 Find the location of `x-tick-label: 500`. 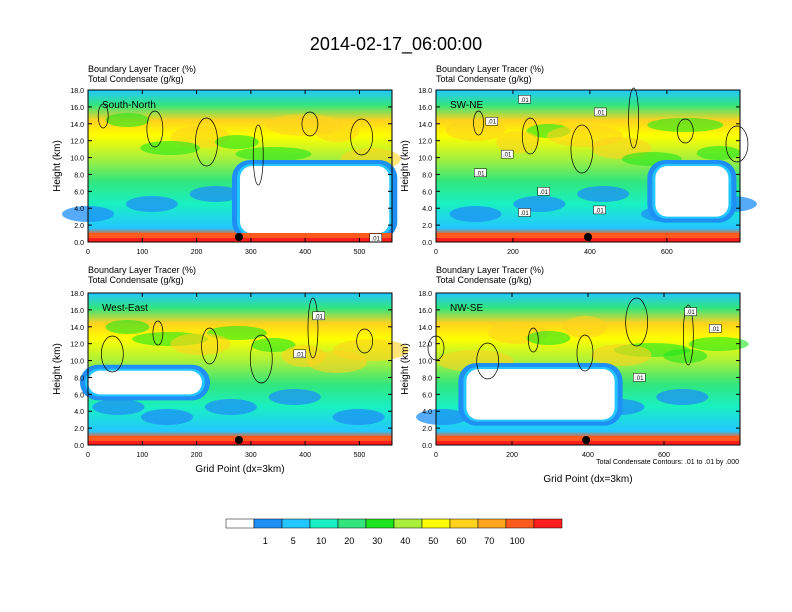

x-tick-label: 500 is located at coordinates (360, 252).